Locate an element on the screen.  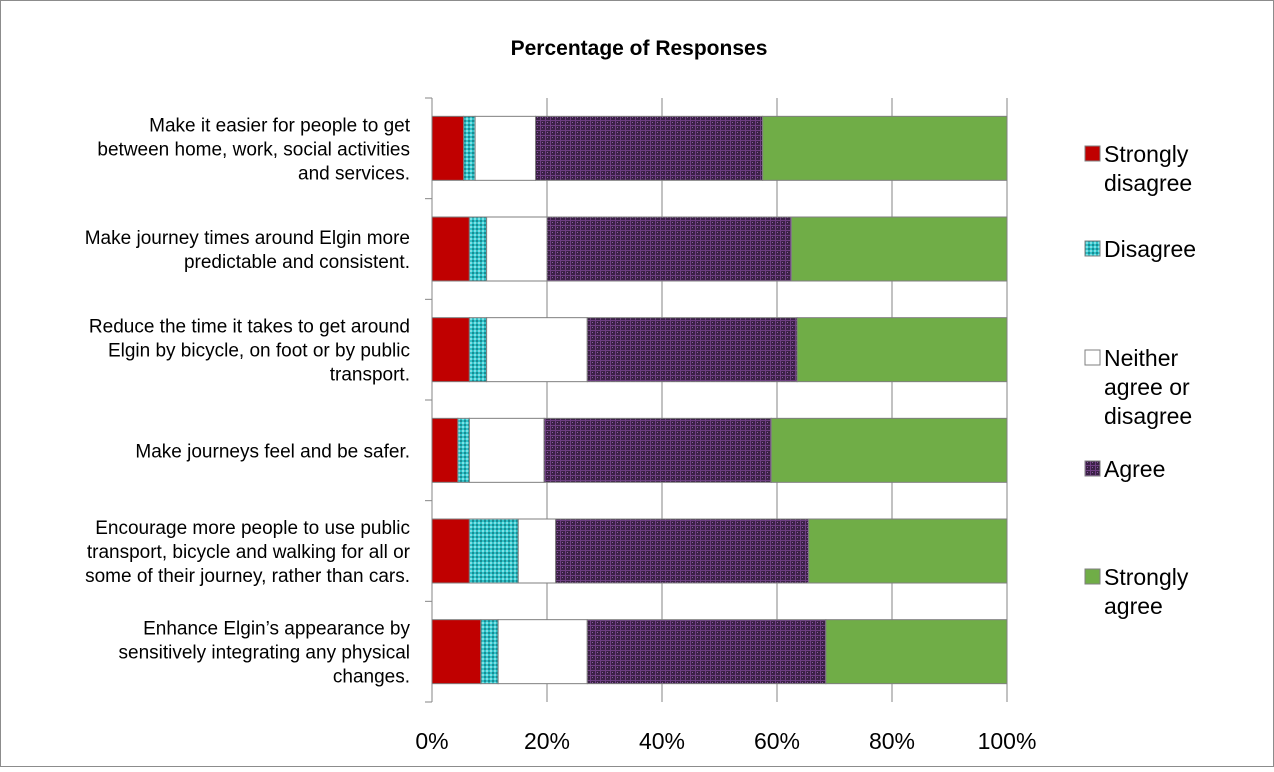
legend-label-line: agree or is located at coordinates (1147, 387).